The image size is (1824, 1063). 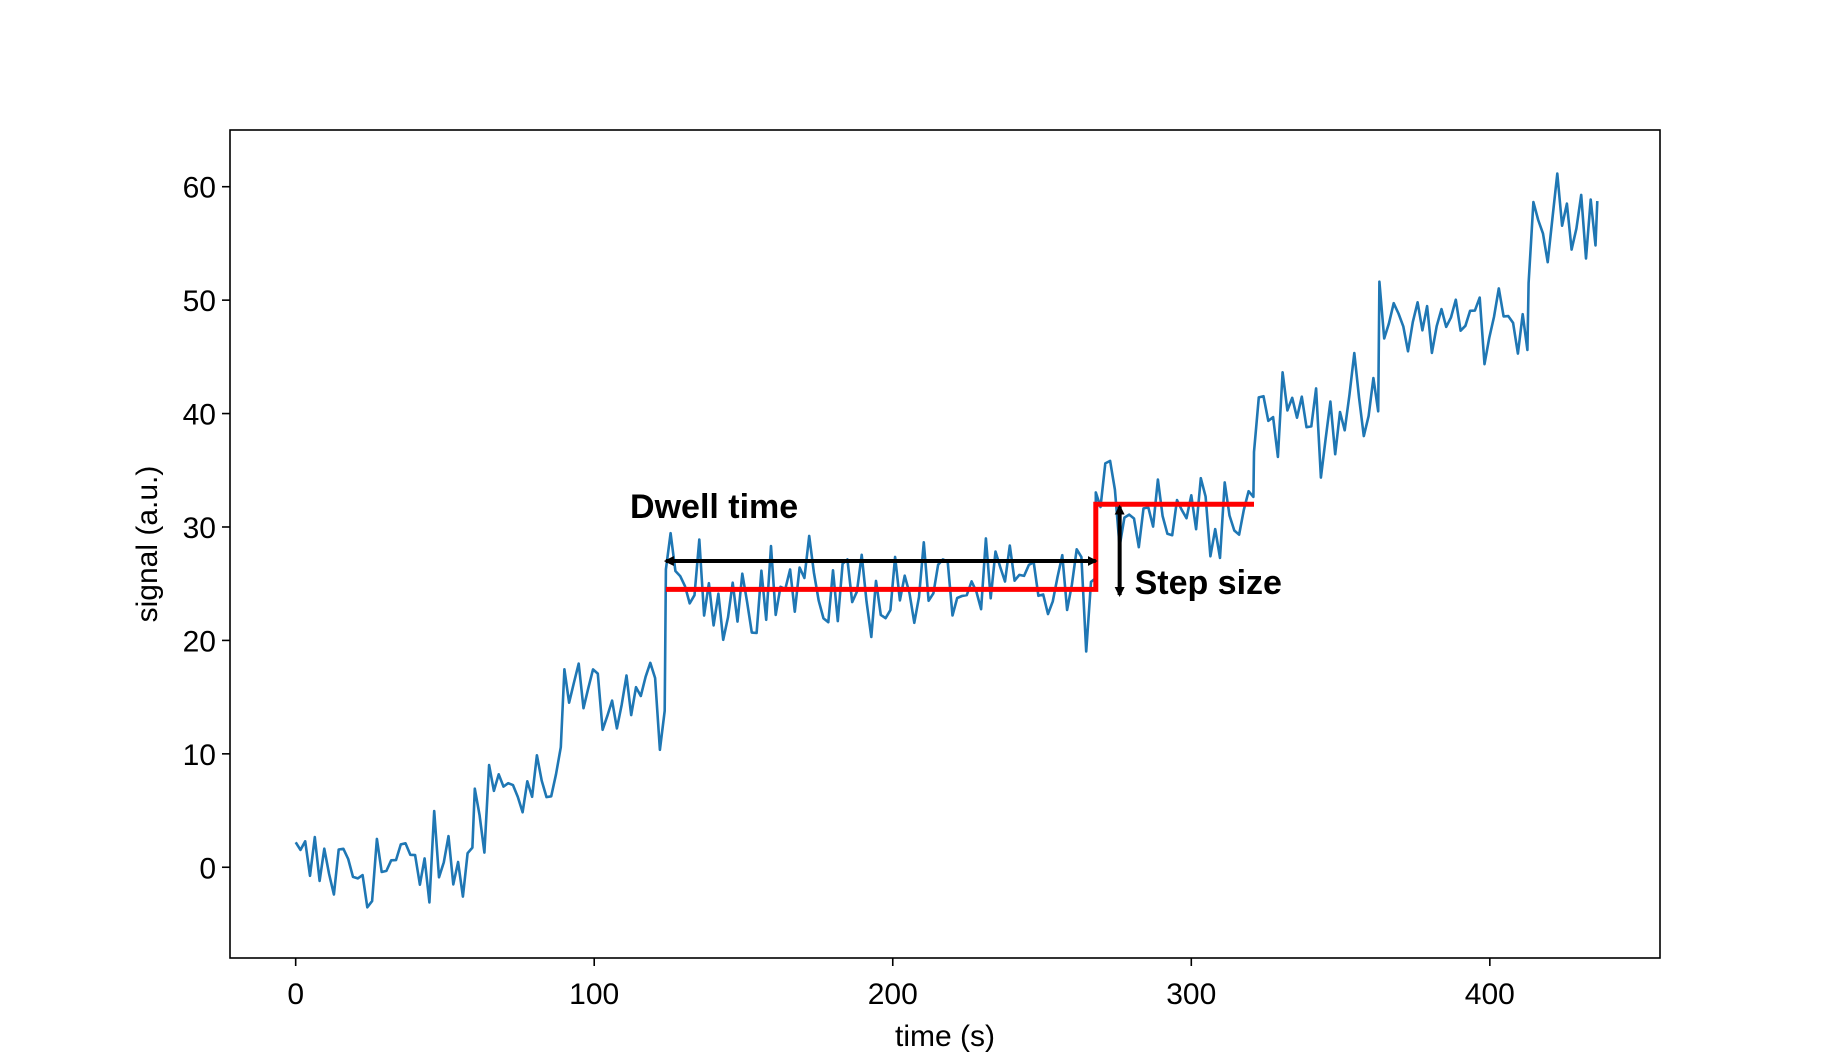 What do you see at coordinates (199, 755) in the screenshot?
I see `y-tick-label: 10` at bounding box center [199, 755].